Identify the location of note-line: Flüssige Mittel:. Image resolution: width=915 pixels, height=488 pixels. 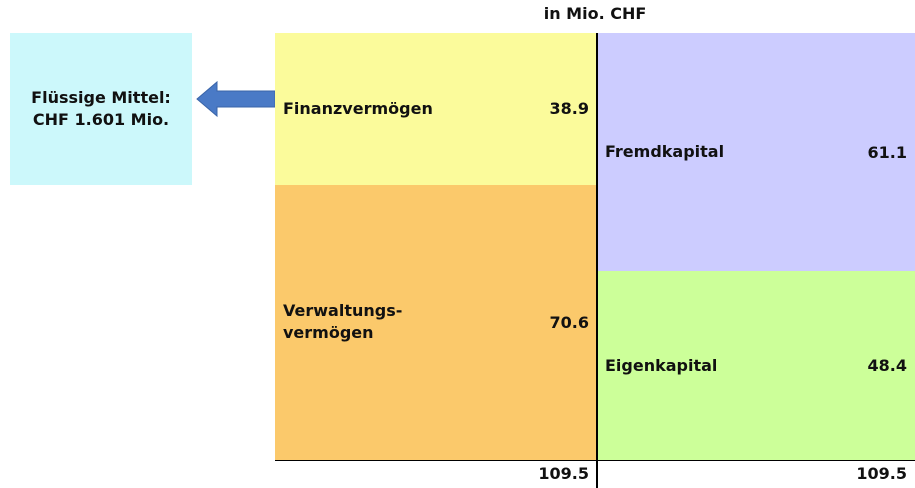
(101, 97).